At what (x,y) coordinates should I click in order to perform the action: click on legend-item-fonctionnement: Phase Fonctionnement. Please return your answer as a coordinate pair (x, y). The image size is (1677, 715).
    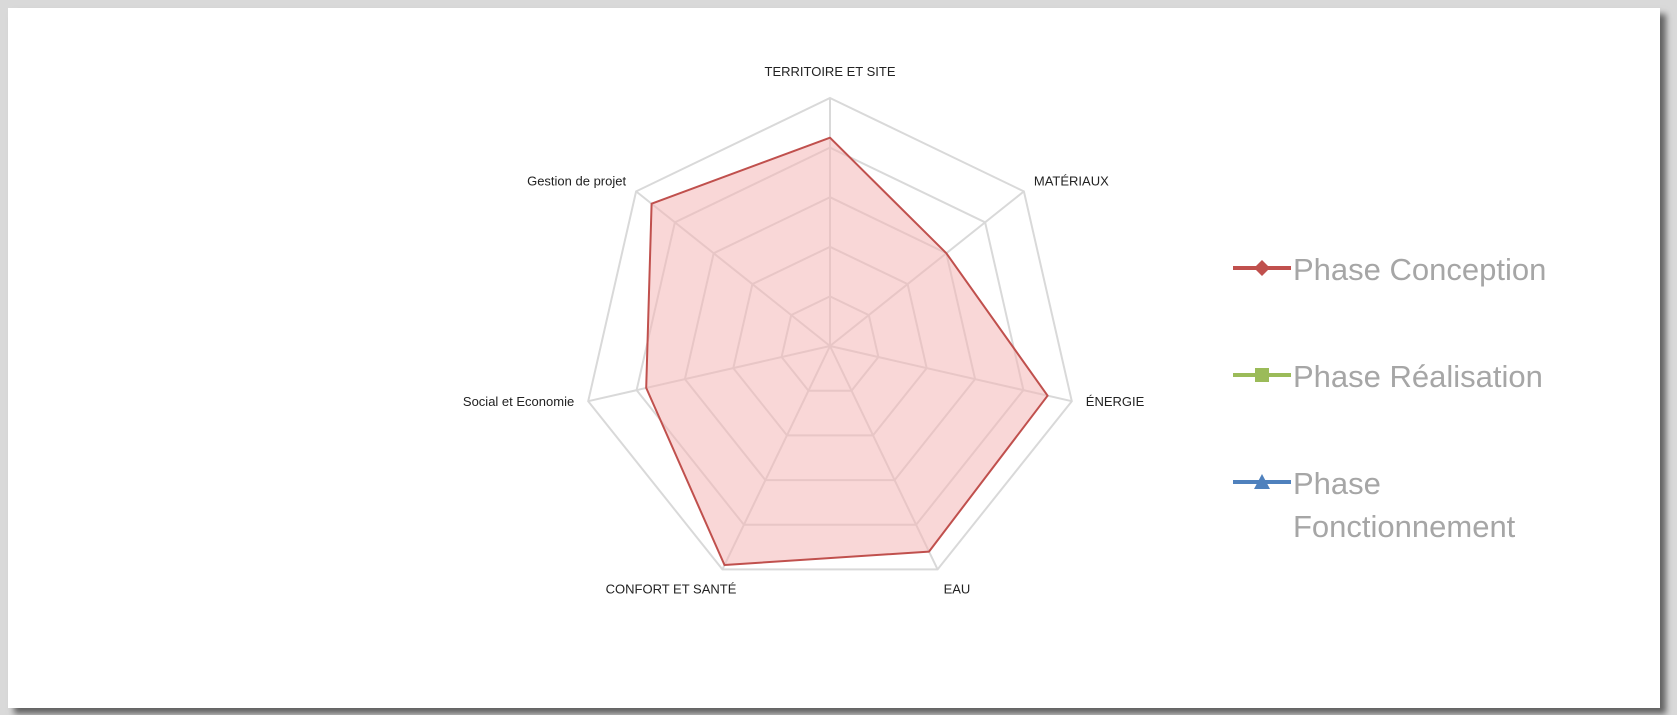
    Looking at the image, I should click on (1443, 515).